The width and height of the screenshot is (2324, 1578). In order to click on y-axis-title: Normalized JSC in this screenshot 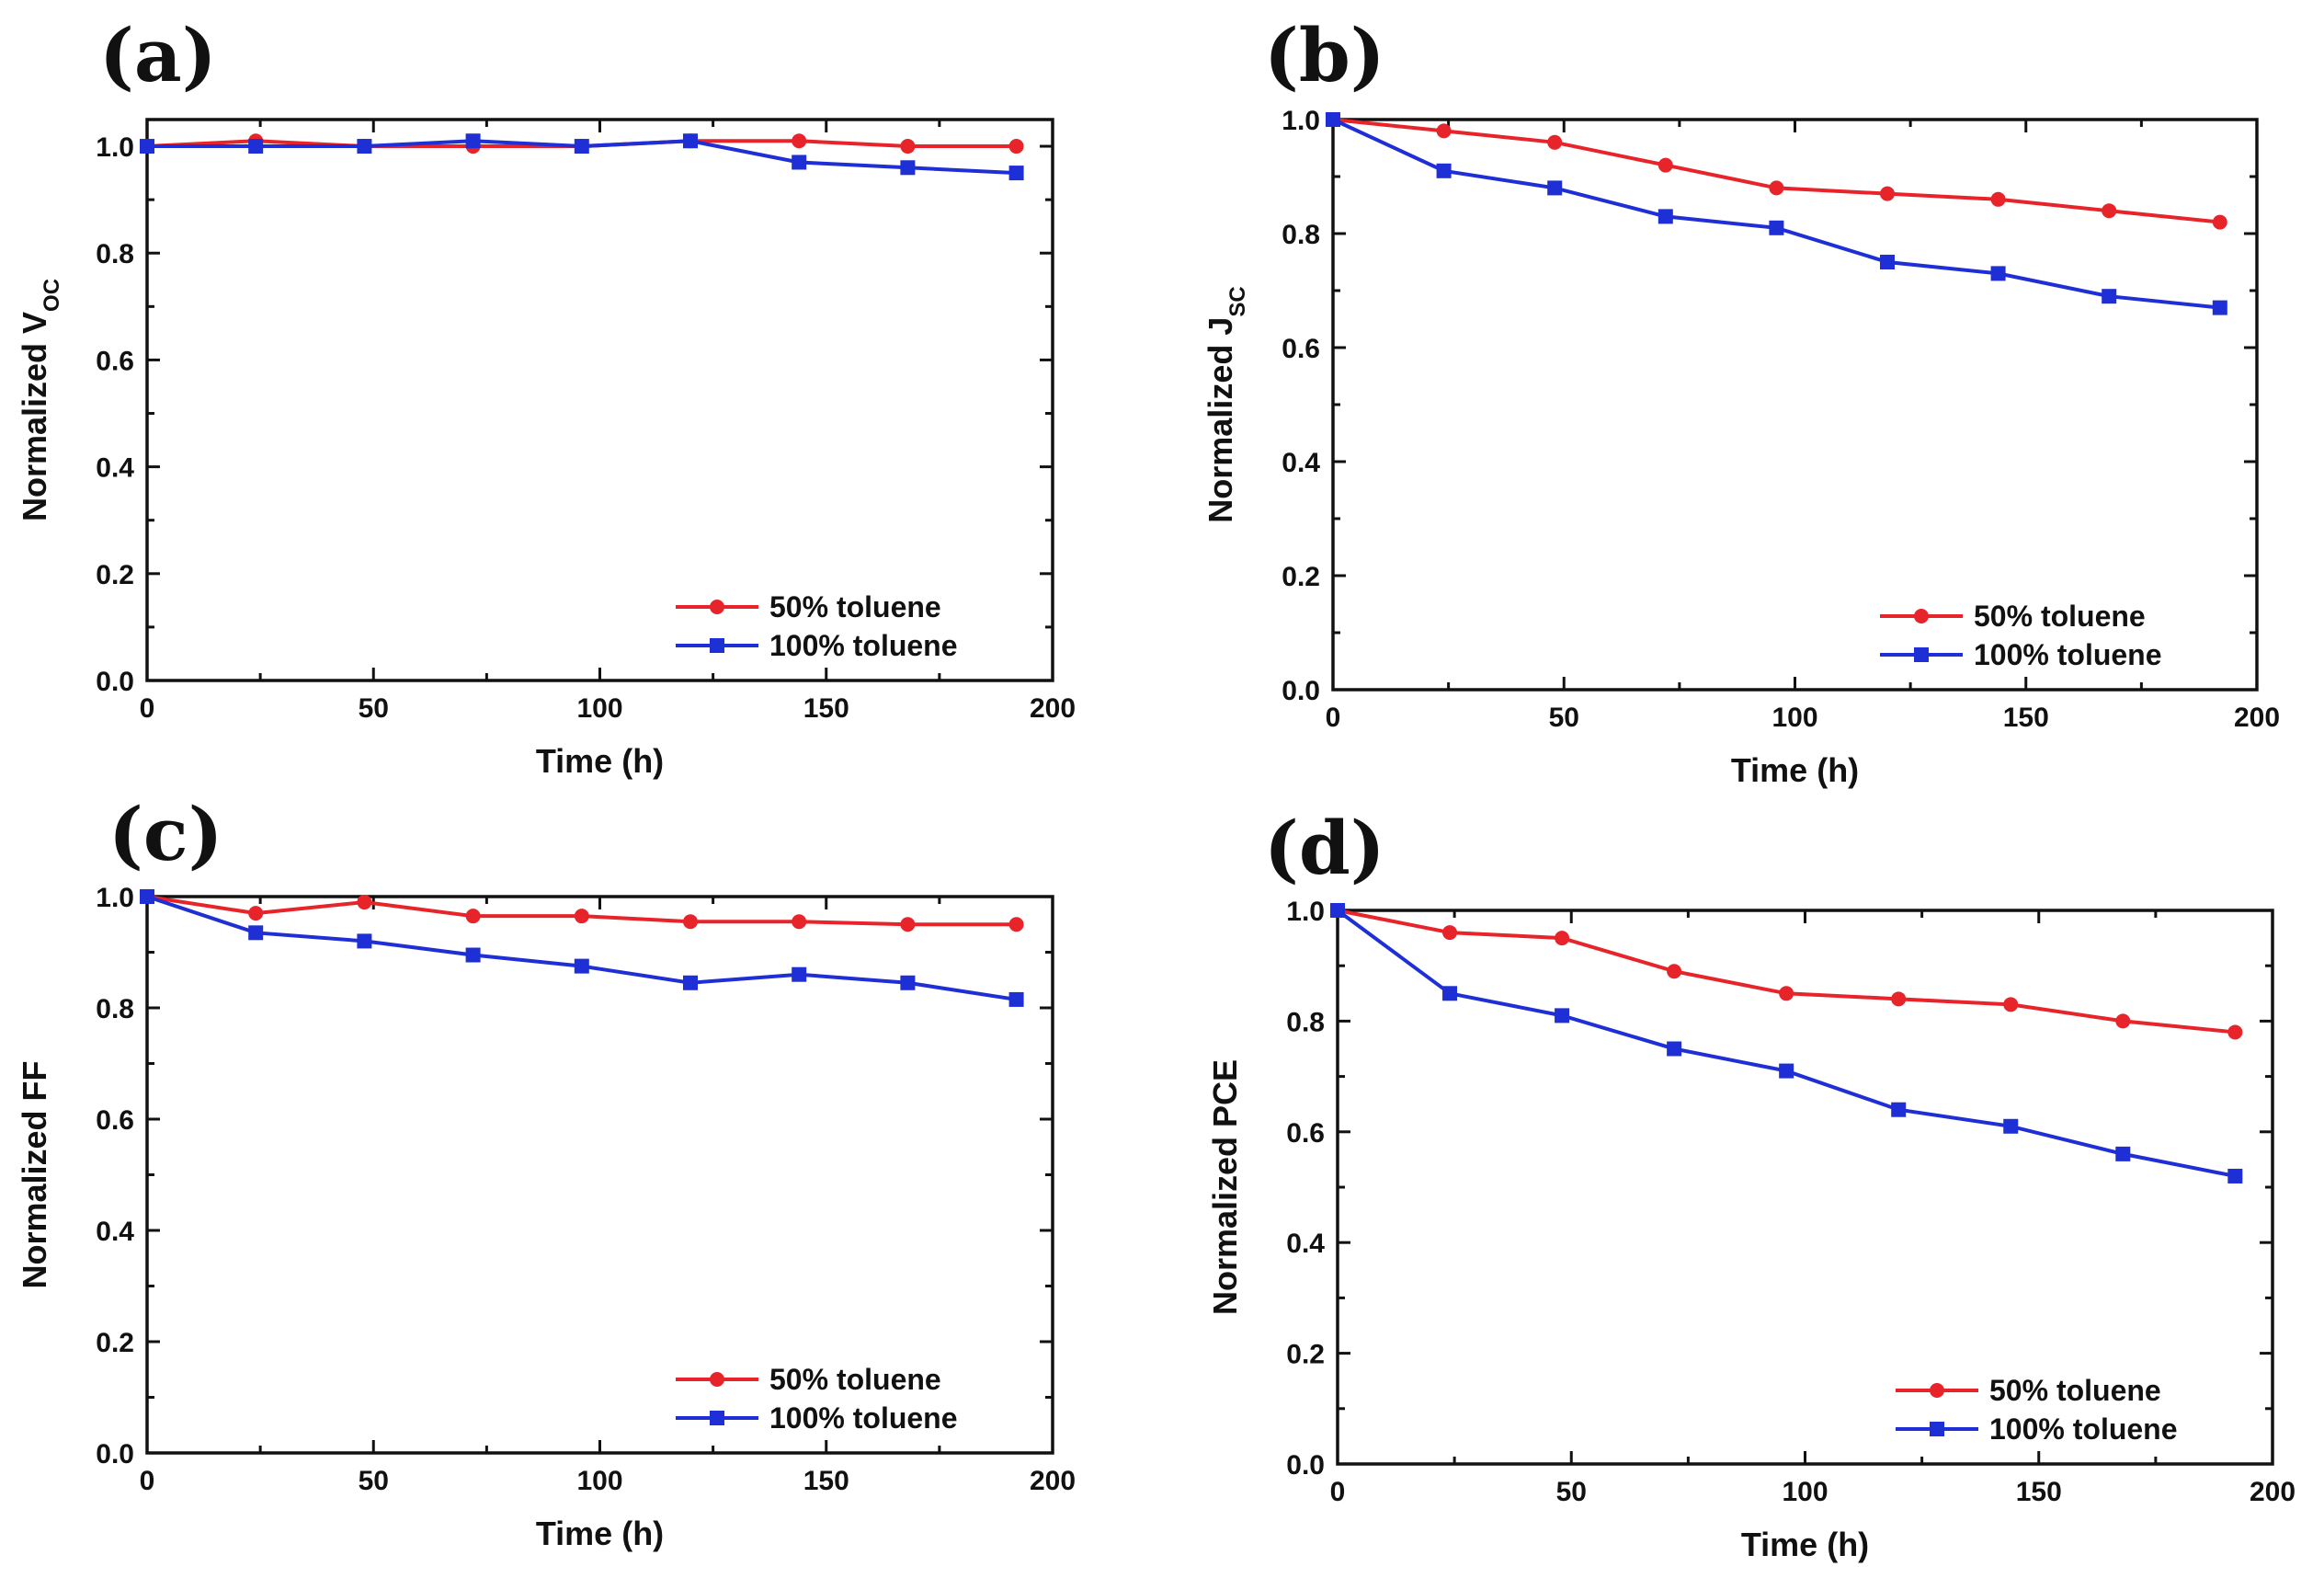, I will do `click(1226, 404)`.